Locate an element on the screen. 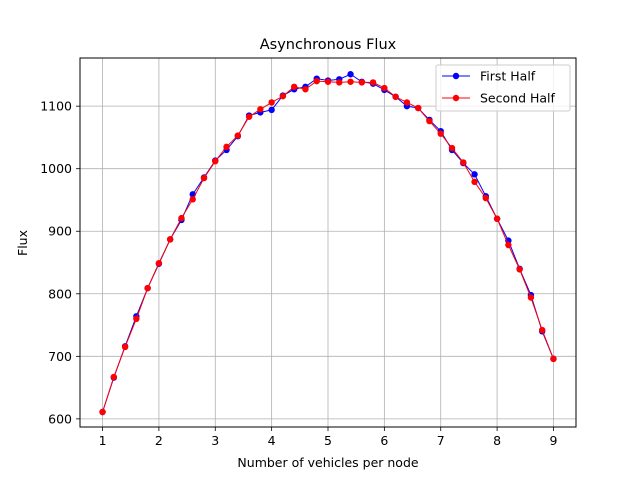  legend-marker-first-half is located at coordinates (456, 76).